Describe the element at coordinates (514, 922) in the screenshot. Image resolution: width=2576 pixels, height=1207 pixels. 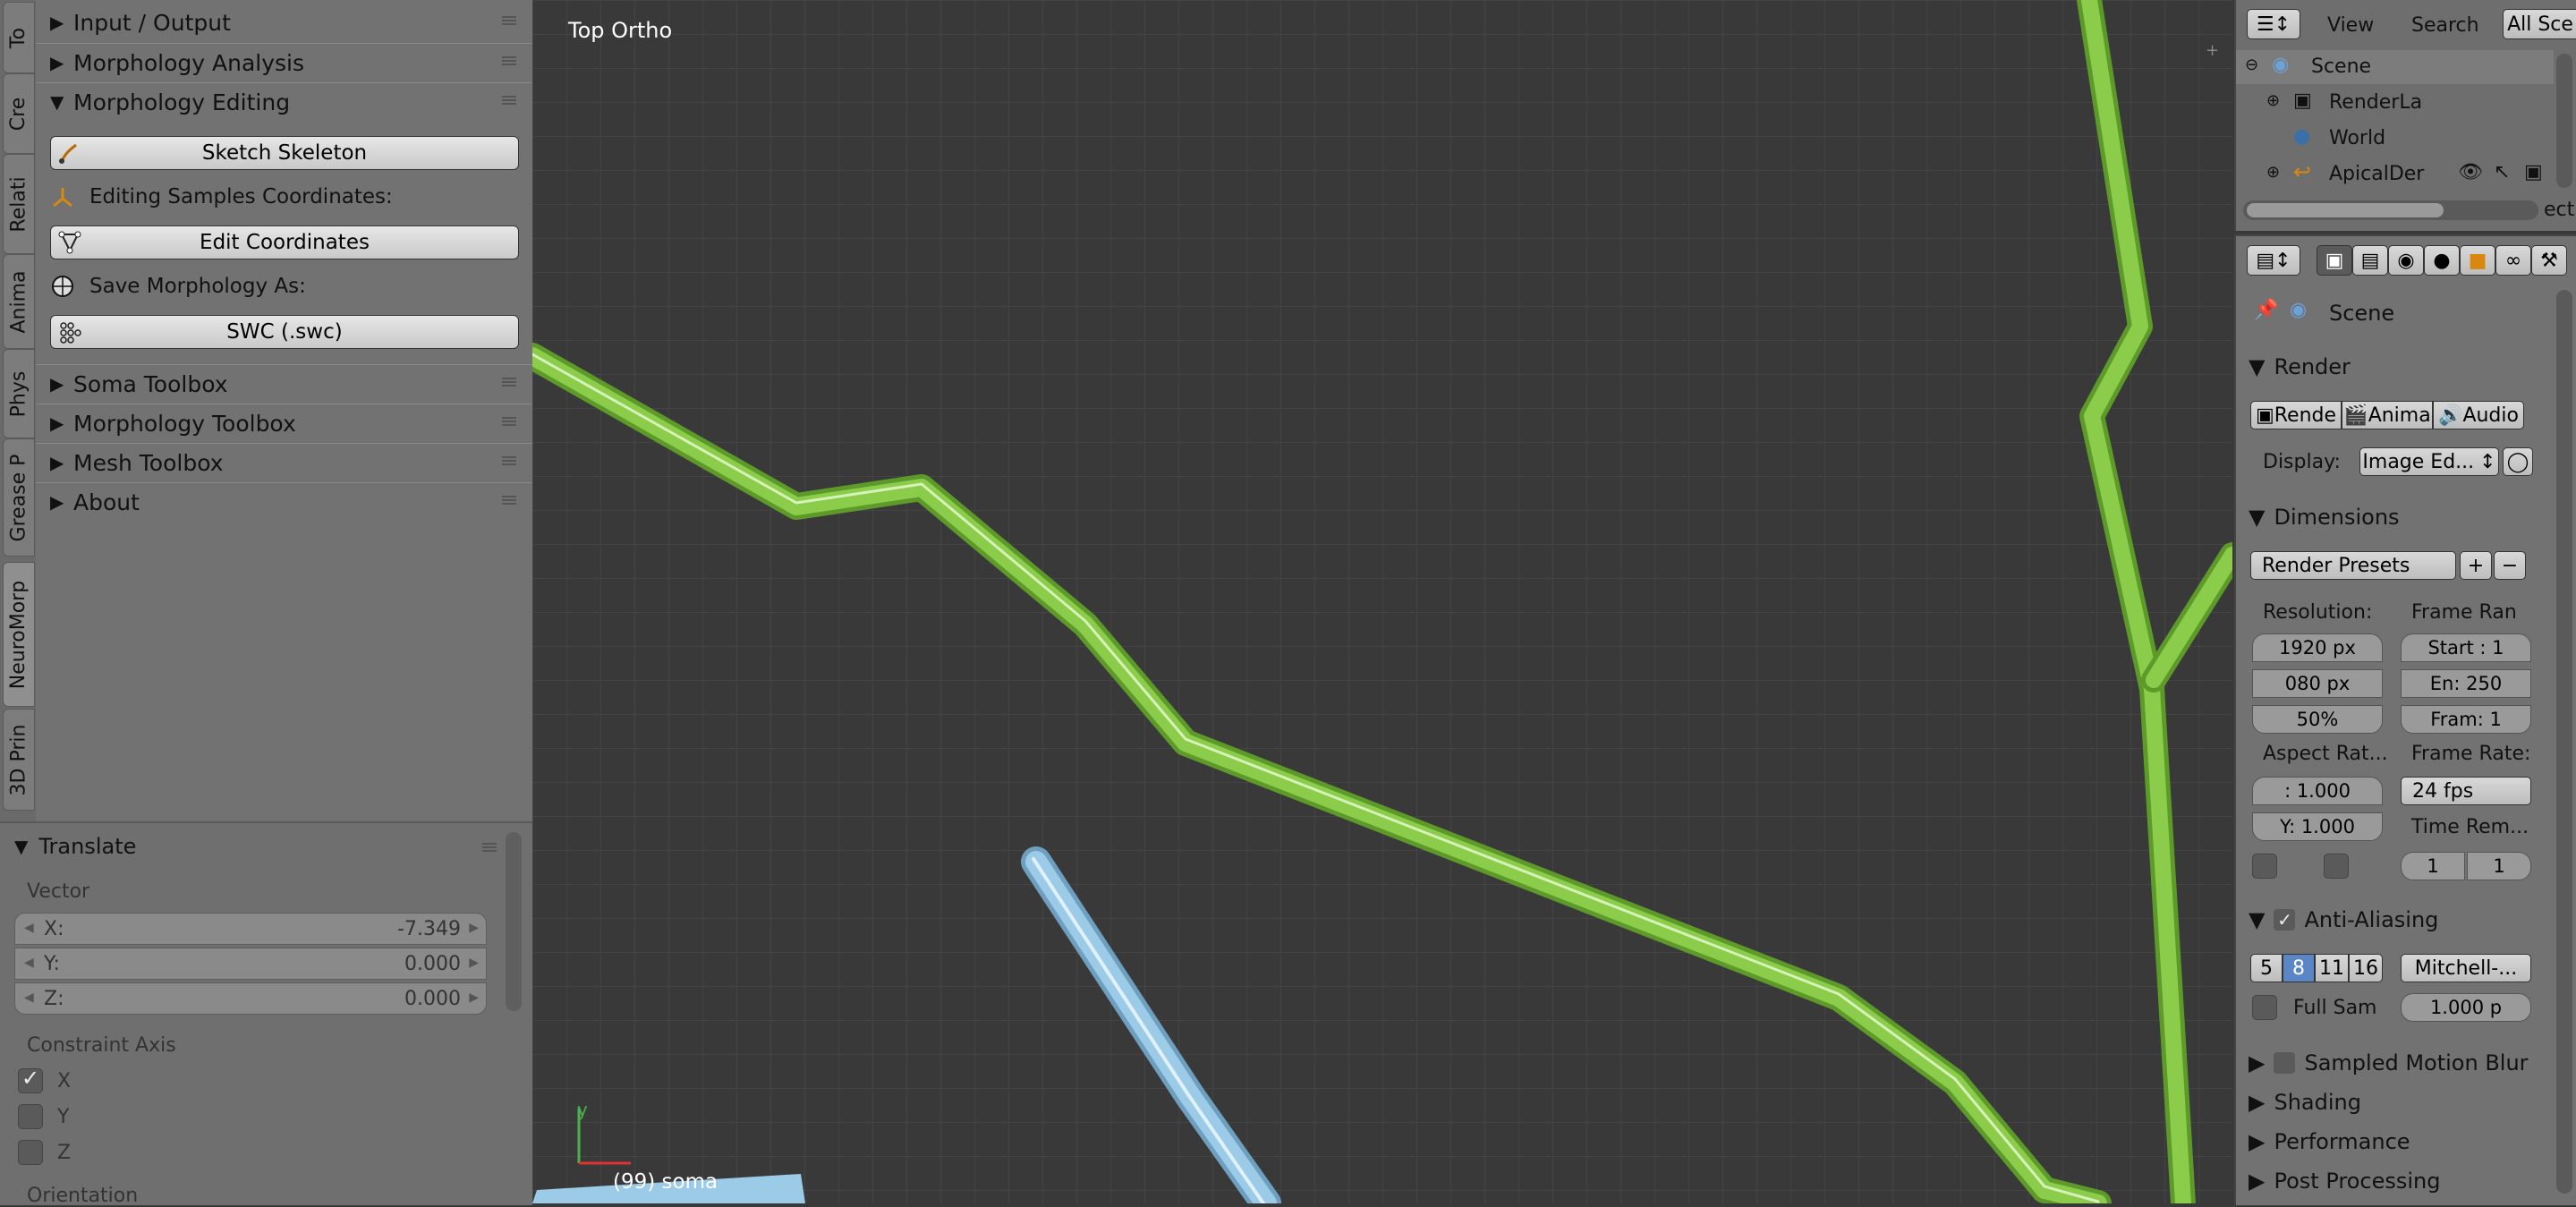
I see `operator-scrollbar` at that location.